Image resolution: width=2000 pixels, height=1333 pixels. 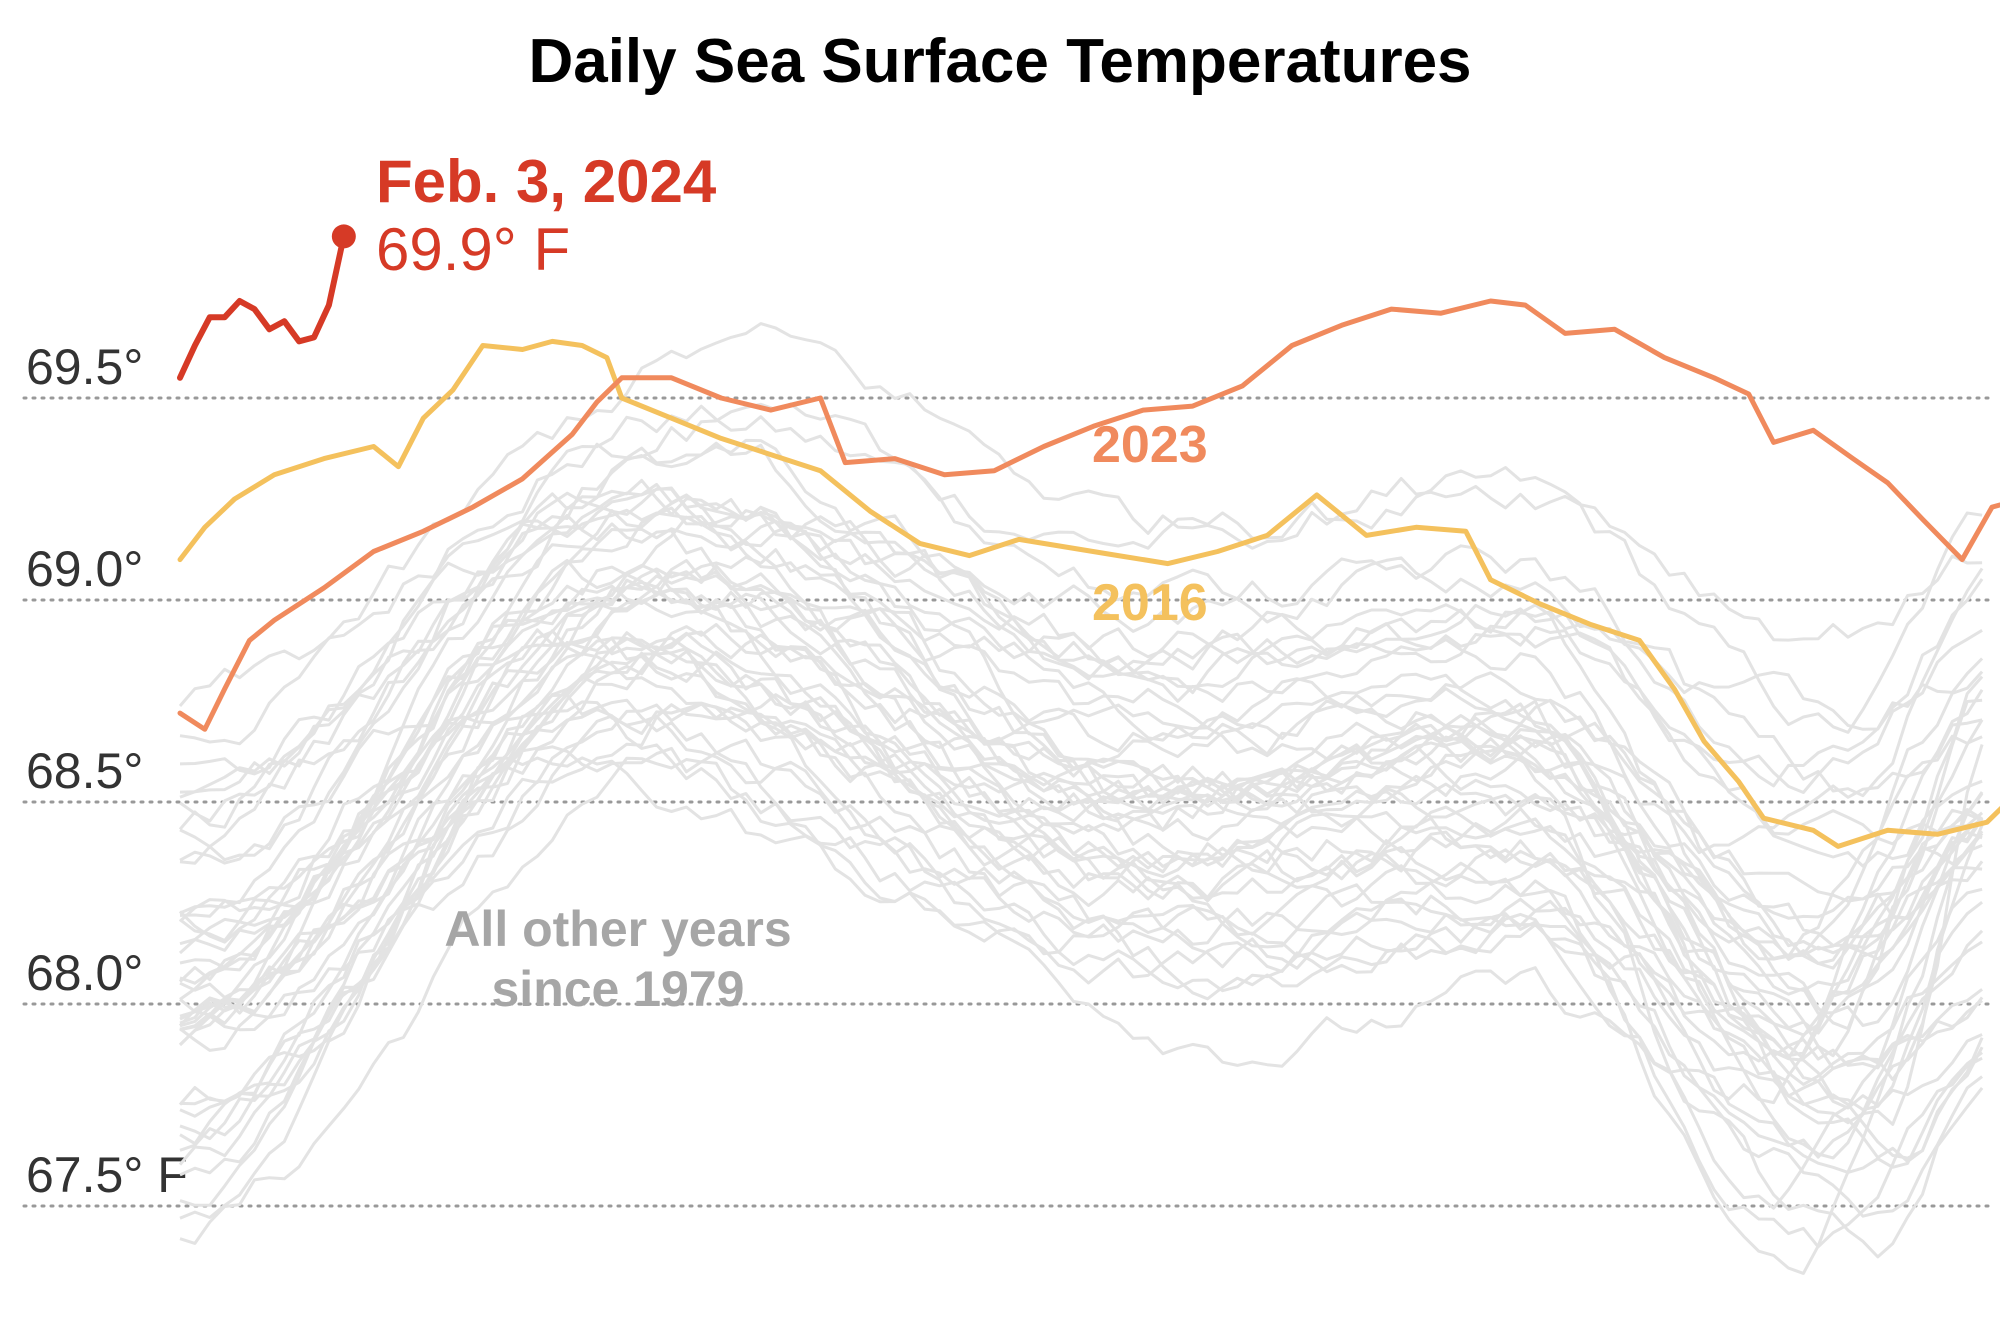 What do you see at coordinates (618, 989) in the screenshot?
I see `other-years-label-line2: since 1979` at bounding box center [618, 989].